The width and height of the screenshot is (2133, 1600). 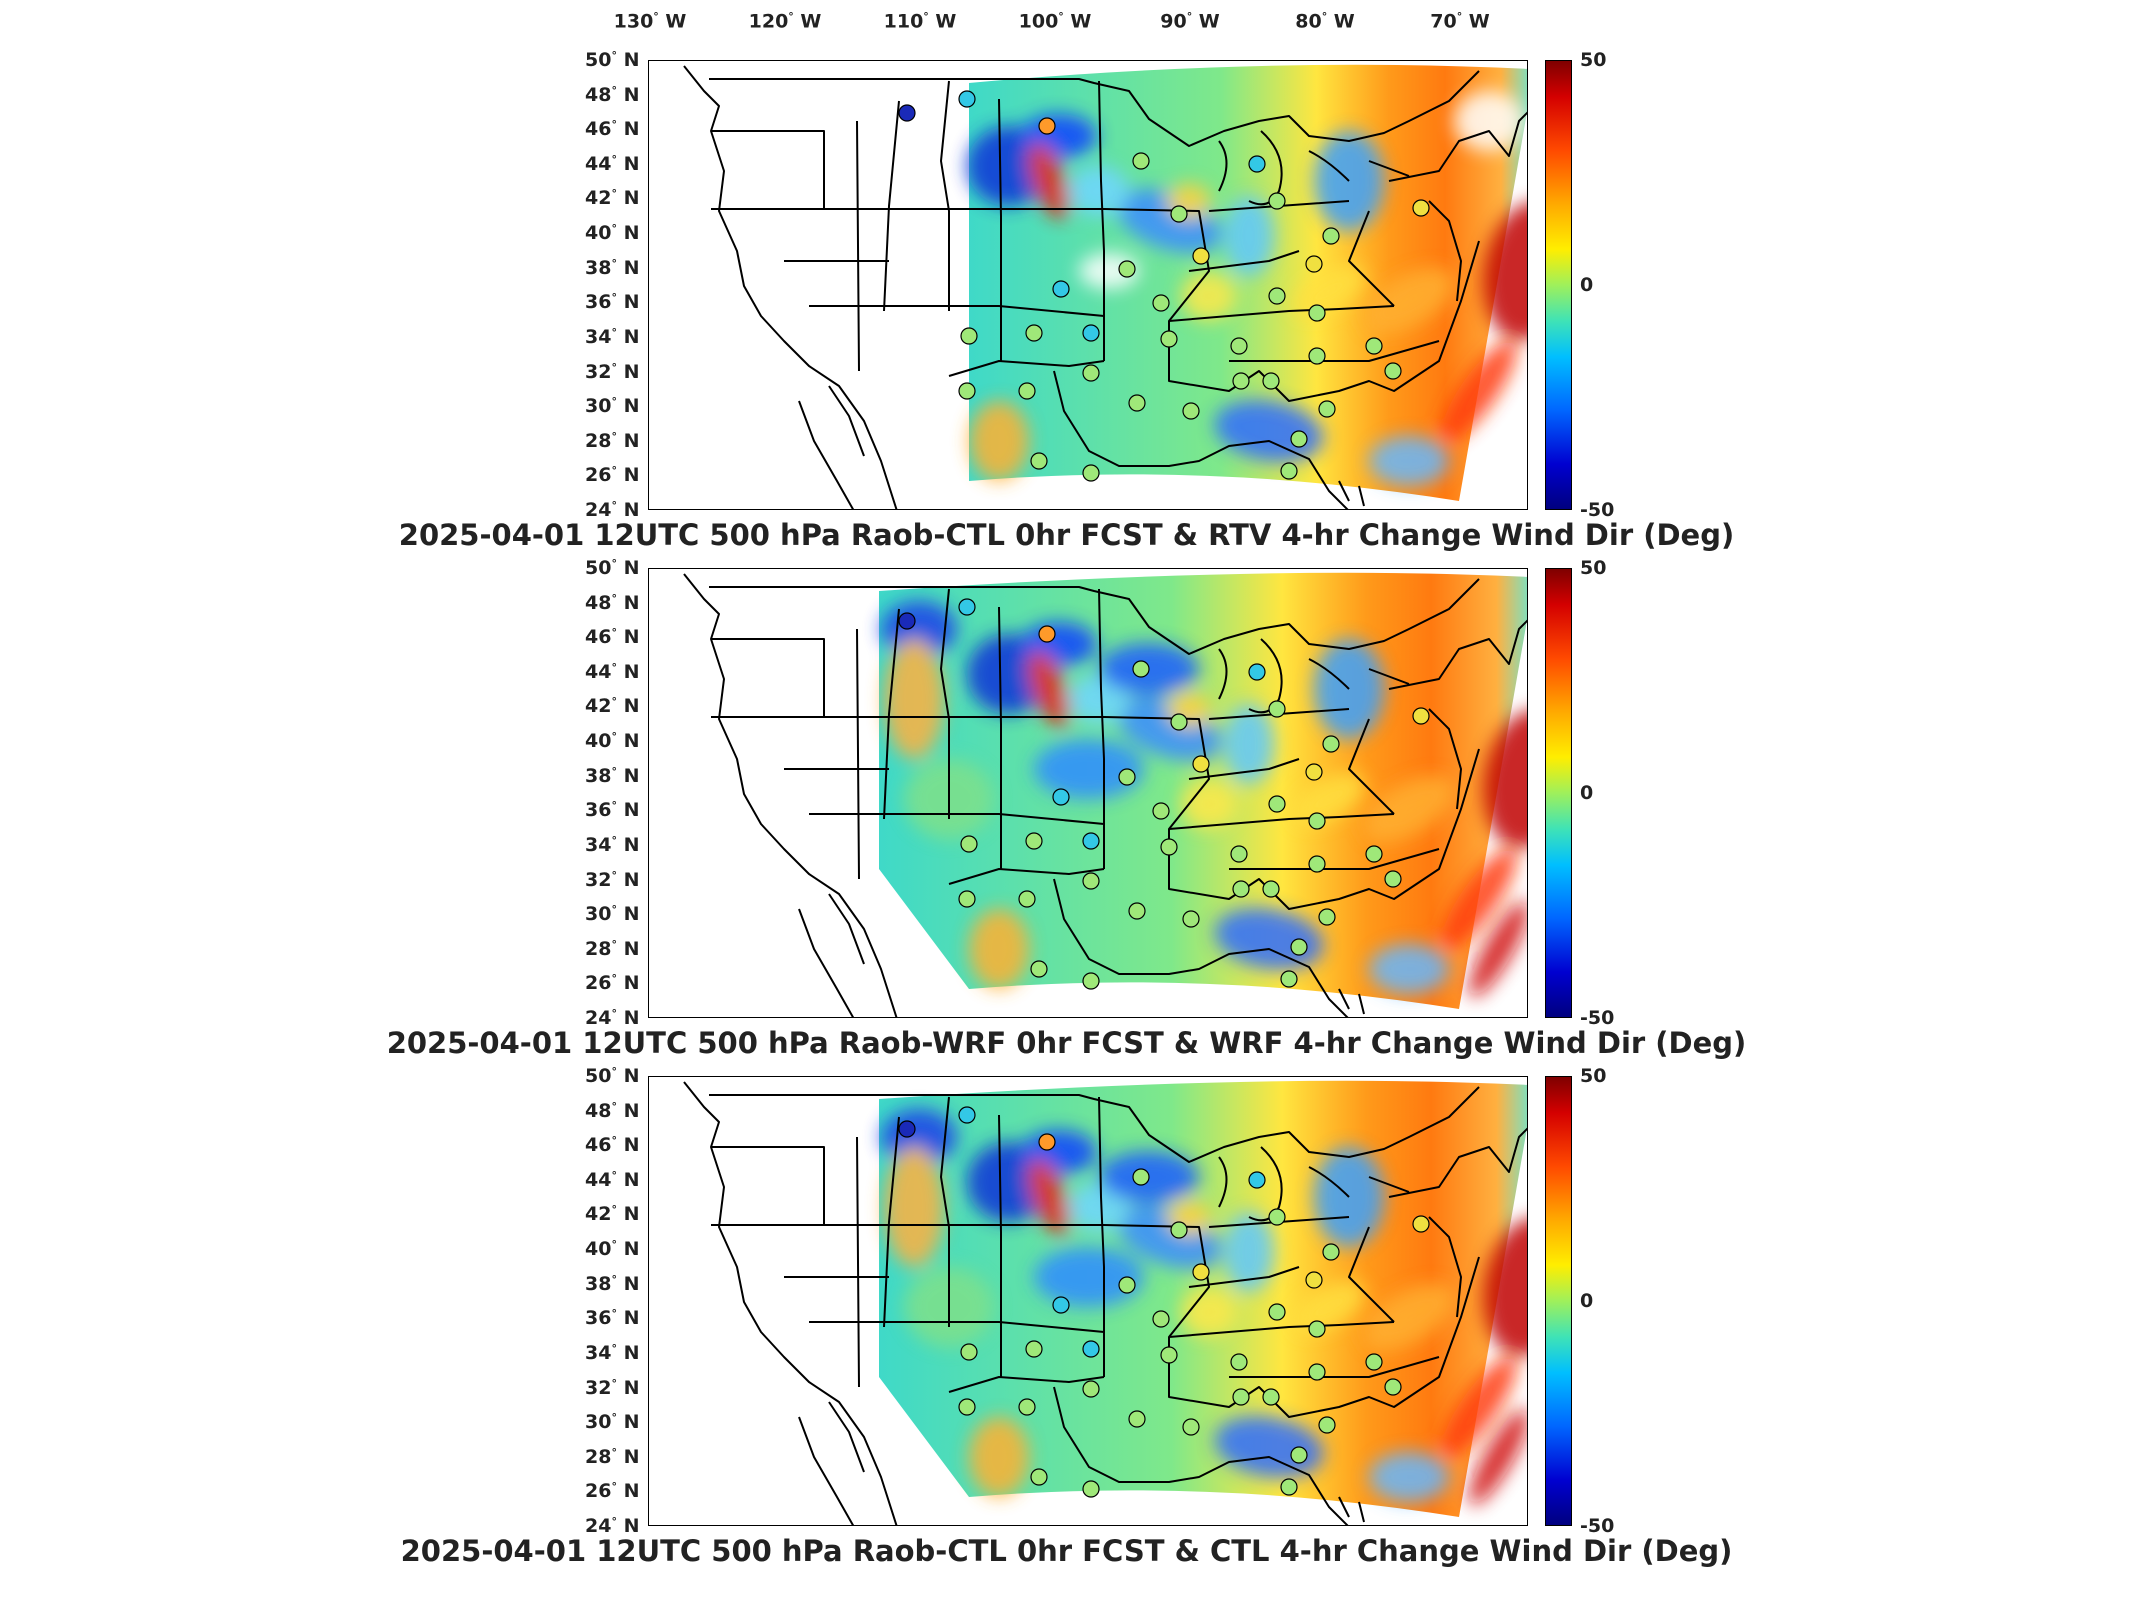 I want to click on wind-direction-map, so click(x=1088, y=793).